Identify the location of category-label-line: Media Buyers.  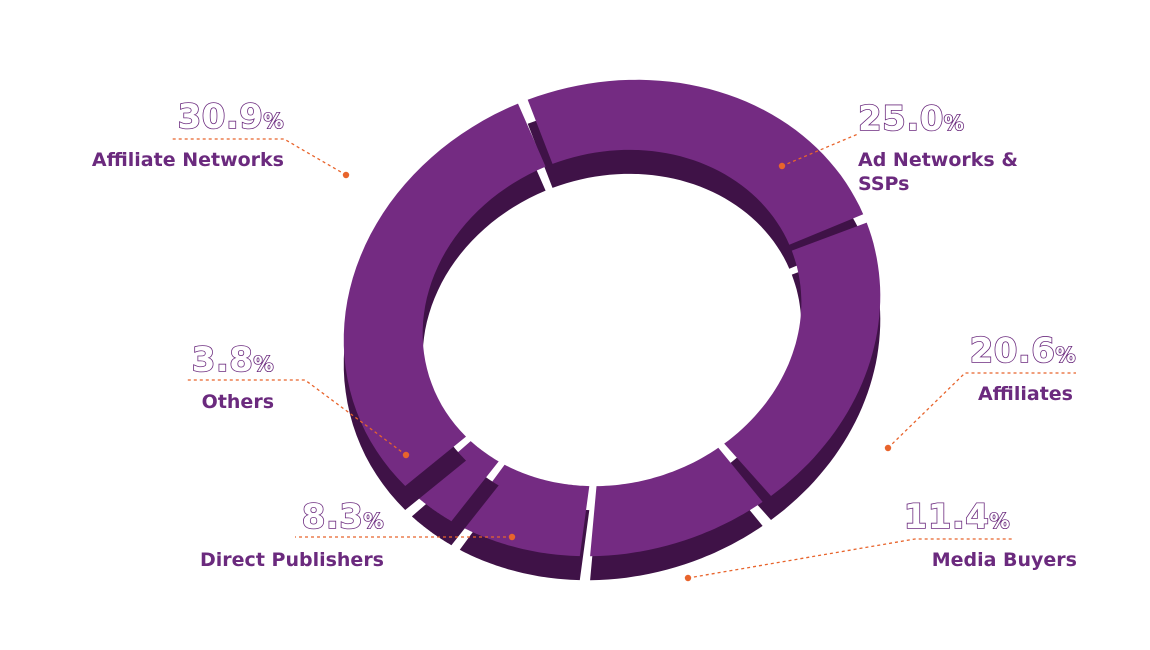
(1004, 560).